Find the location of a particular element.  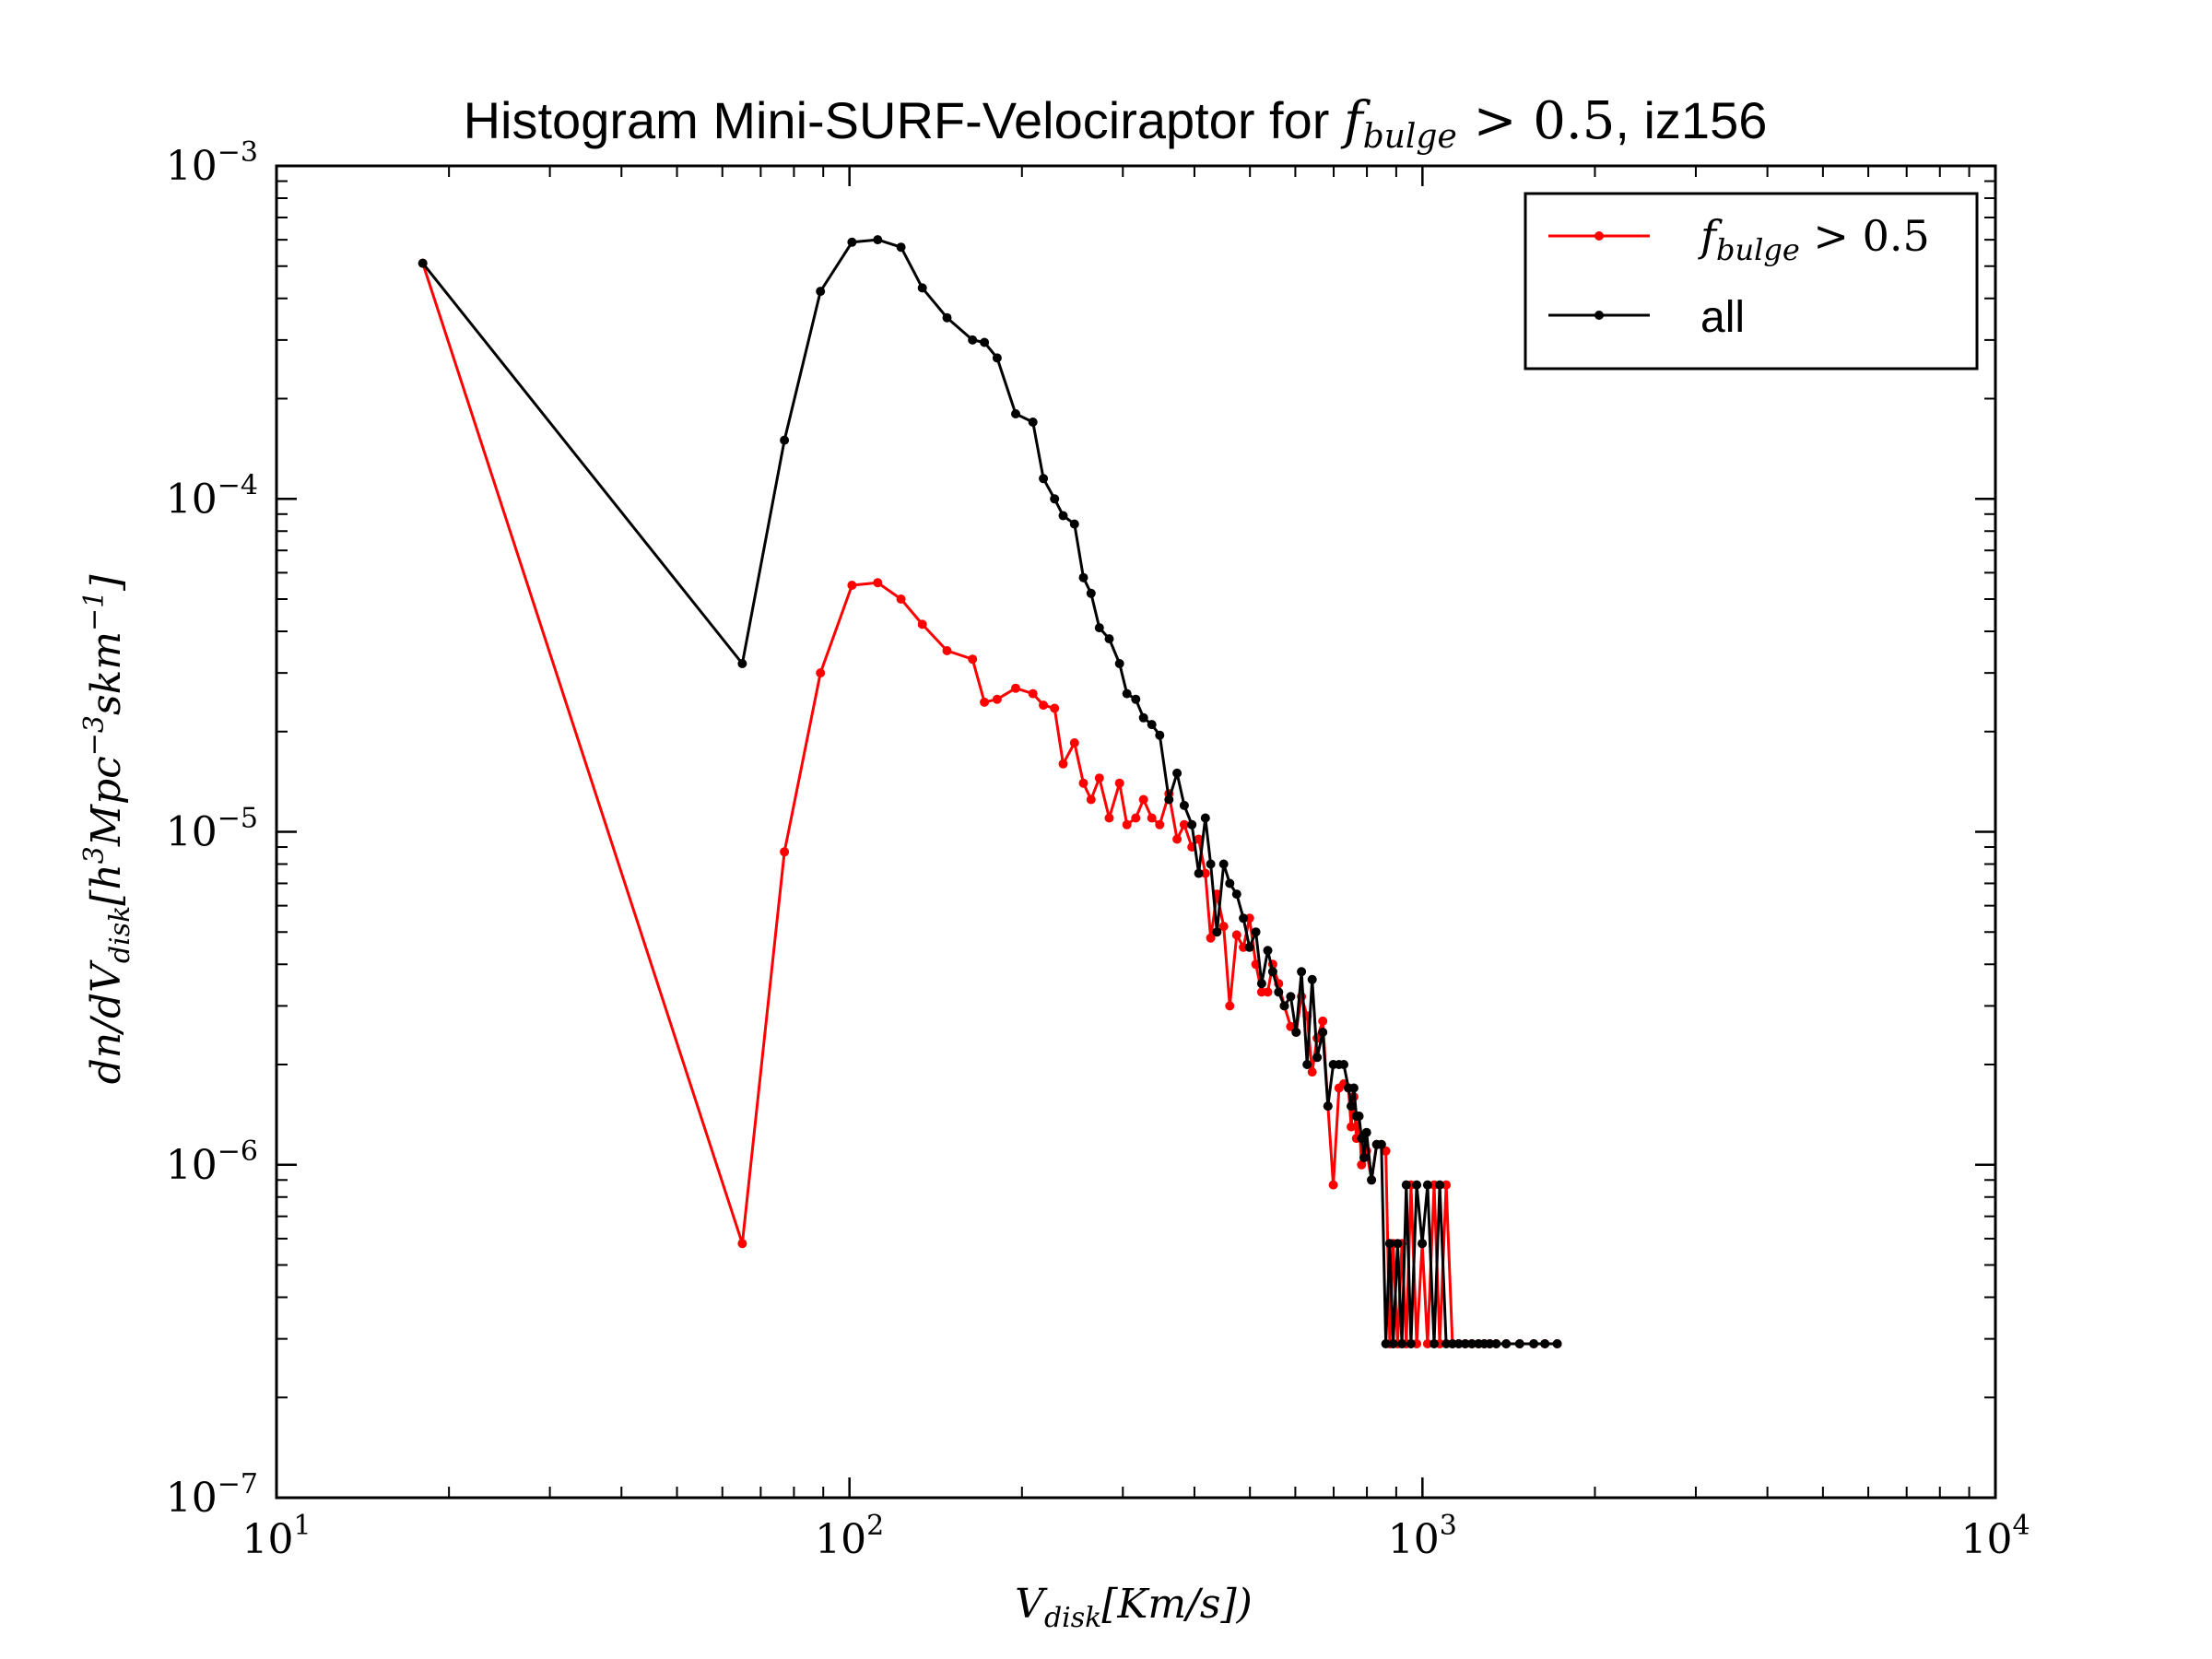

y-tick-label: 10⁻⁷ is located at coordinates (212, 1495).